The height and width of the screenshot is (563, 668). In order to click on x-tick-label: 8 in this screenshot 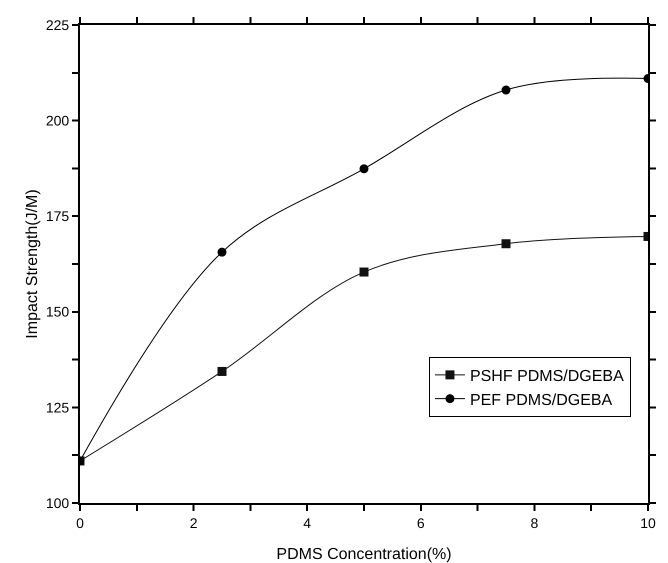, I will do `click(534, 522)`.